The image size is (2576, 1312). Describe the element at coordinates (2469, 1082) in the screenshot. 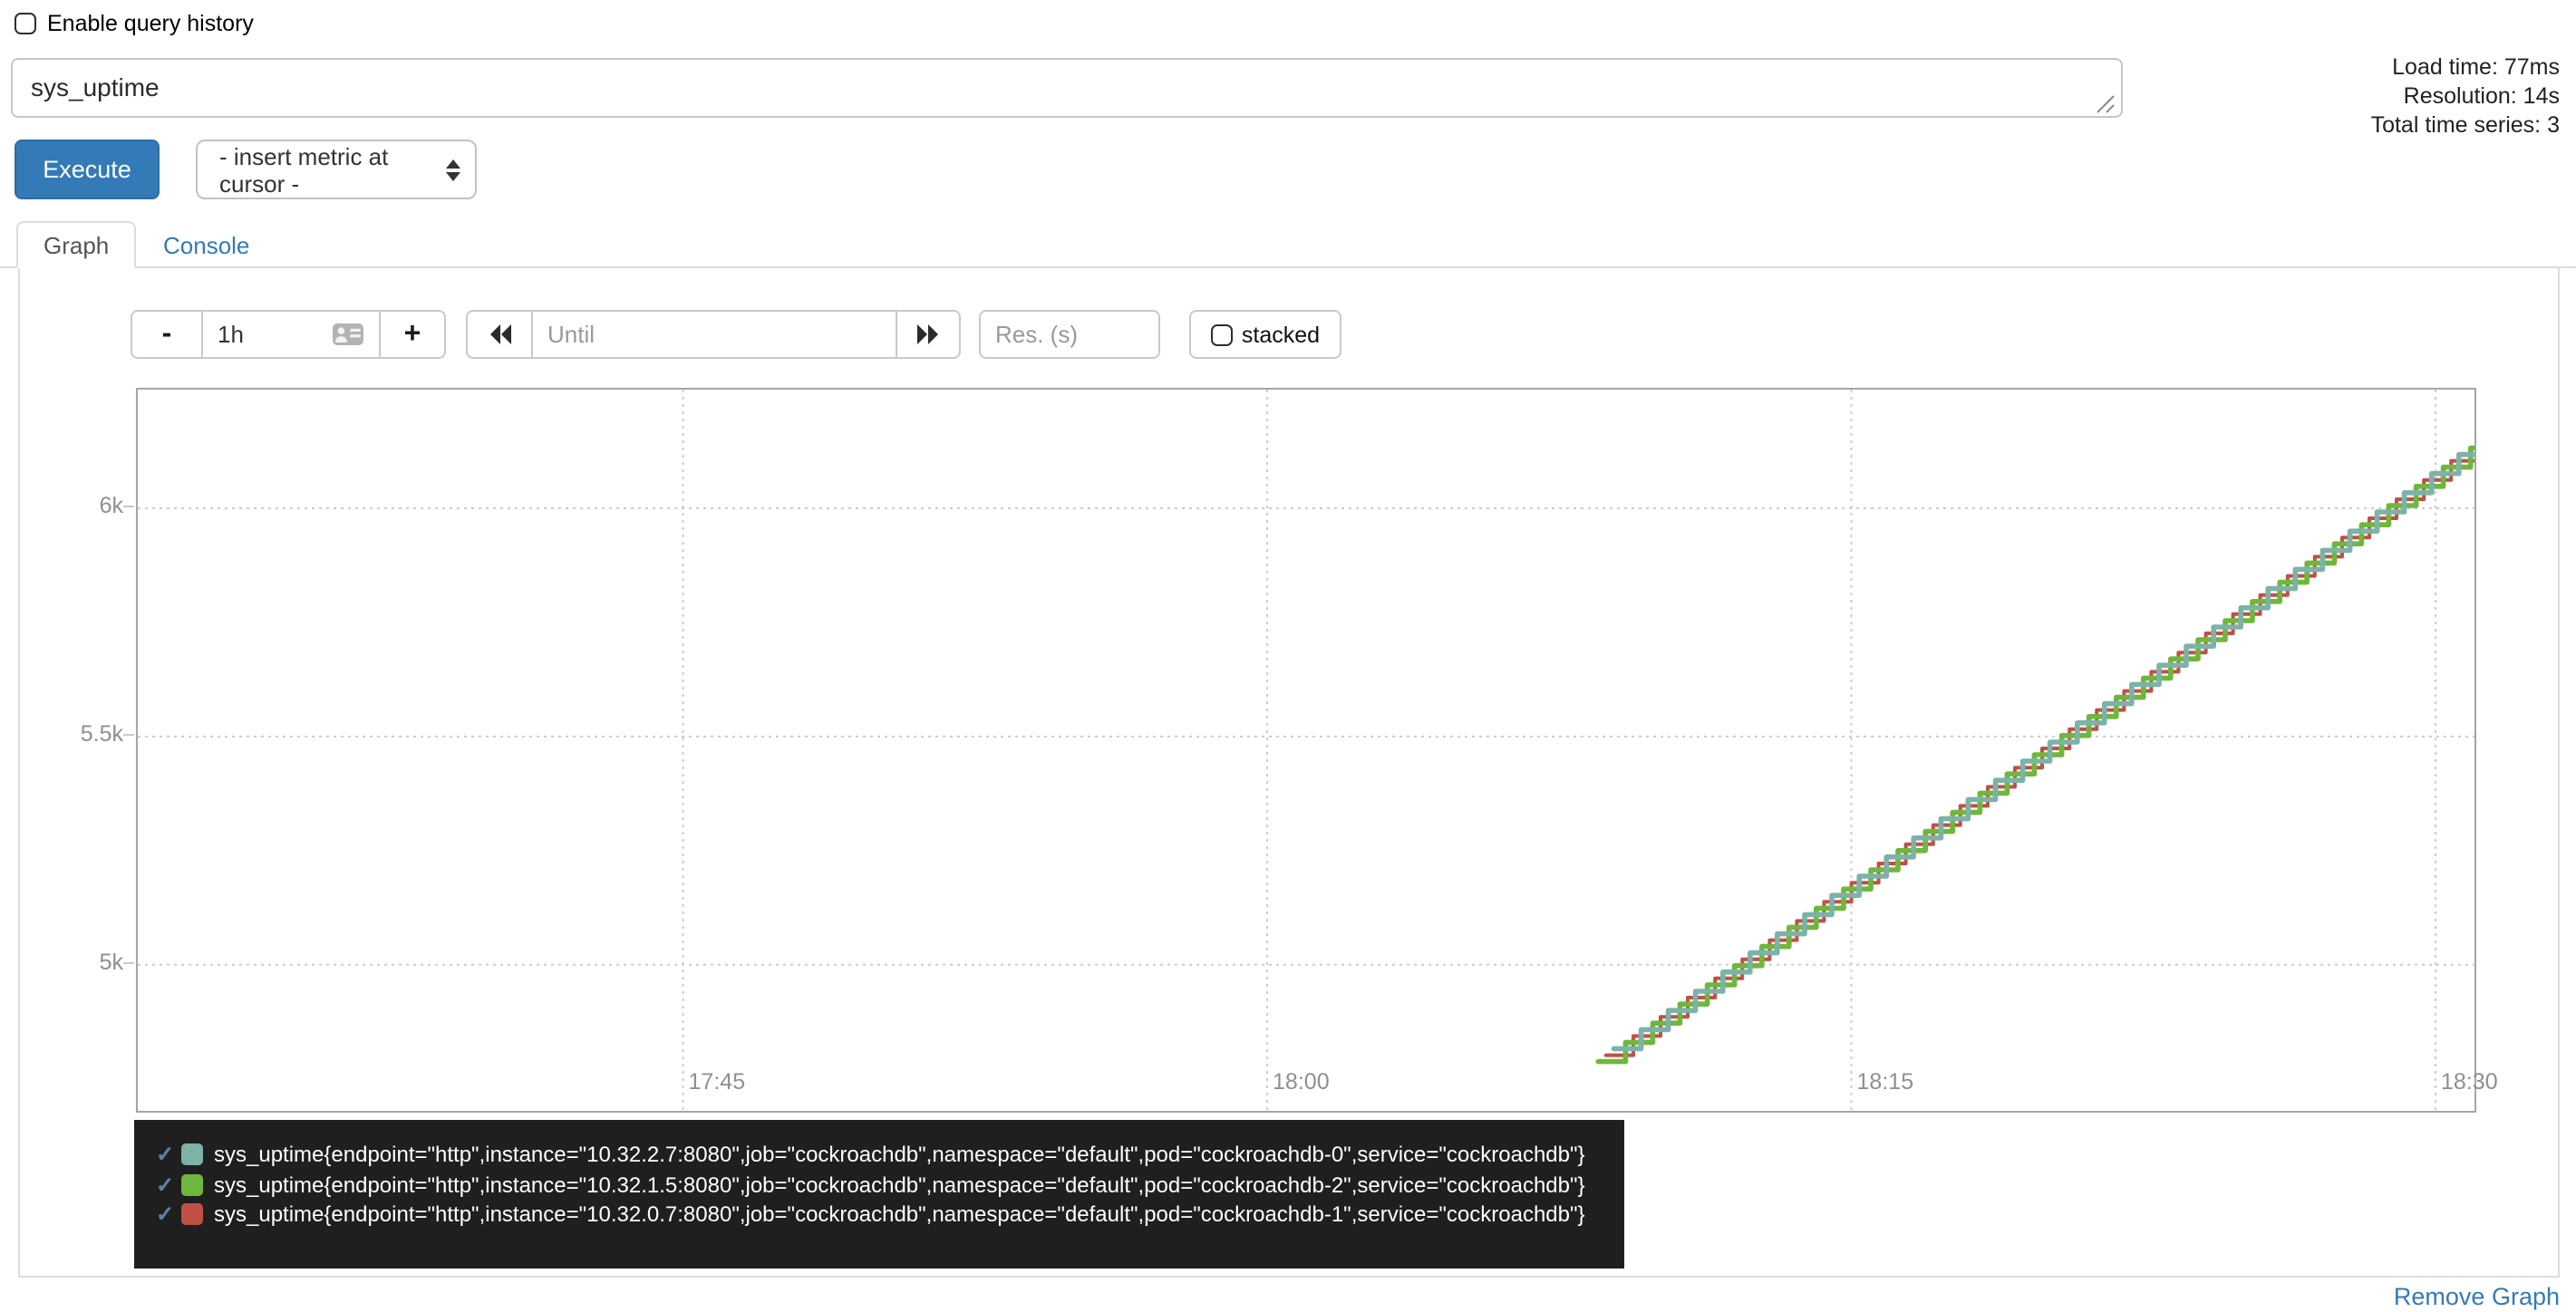

I see `x-tick-label: 18:30` at that location.